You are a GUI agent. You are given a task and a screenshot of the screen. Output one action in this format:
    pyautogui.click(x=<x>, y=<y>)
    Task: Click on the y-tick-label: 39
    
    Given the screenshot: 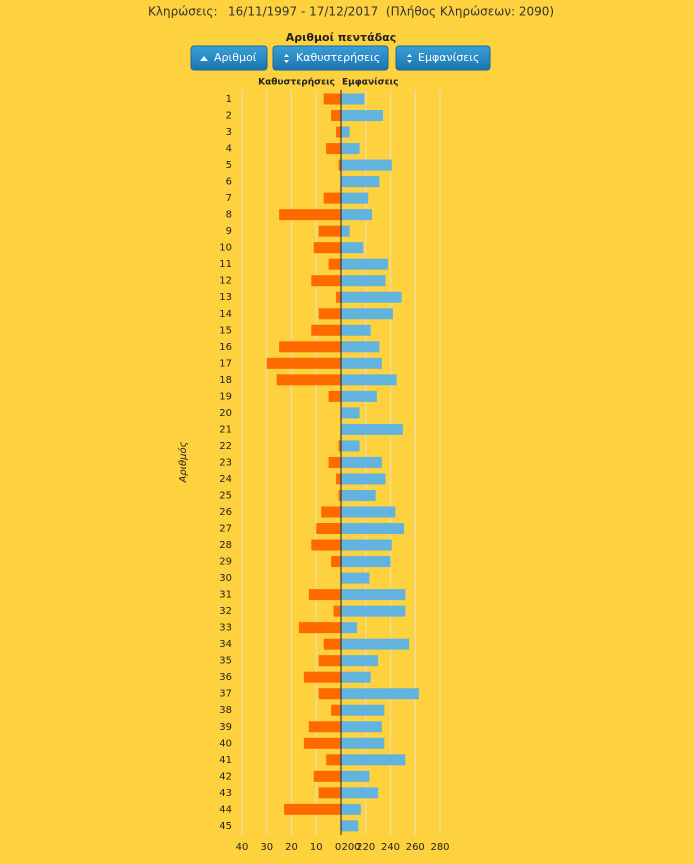 What is the action you would take?
    pyautogui.click(x=225, y=727)
    